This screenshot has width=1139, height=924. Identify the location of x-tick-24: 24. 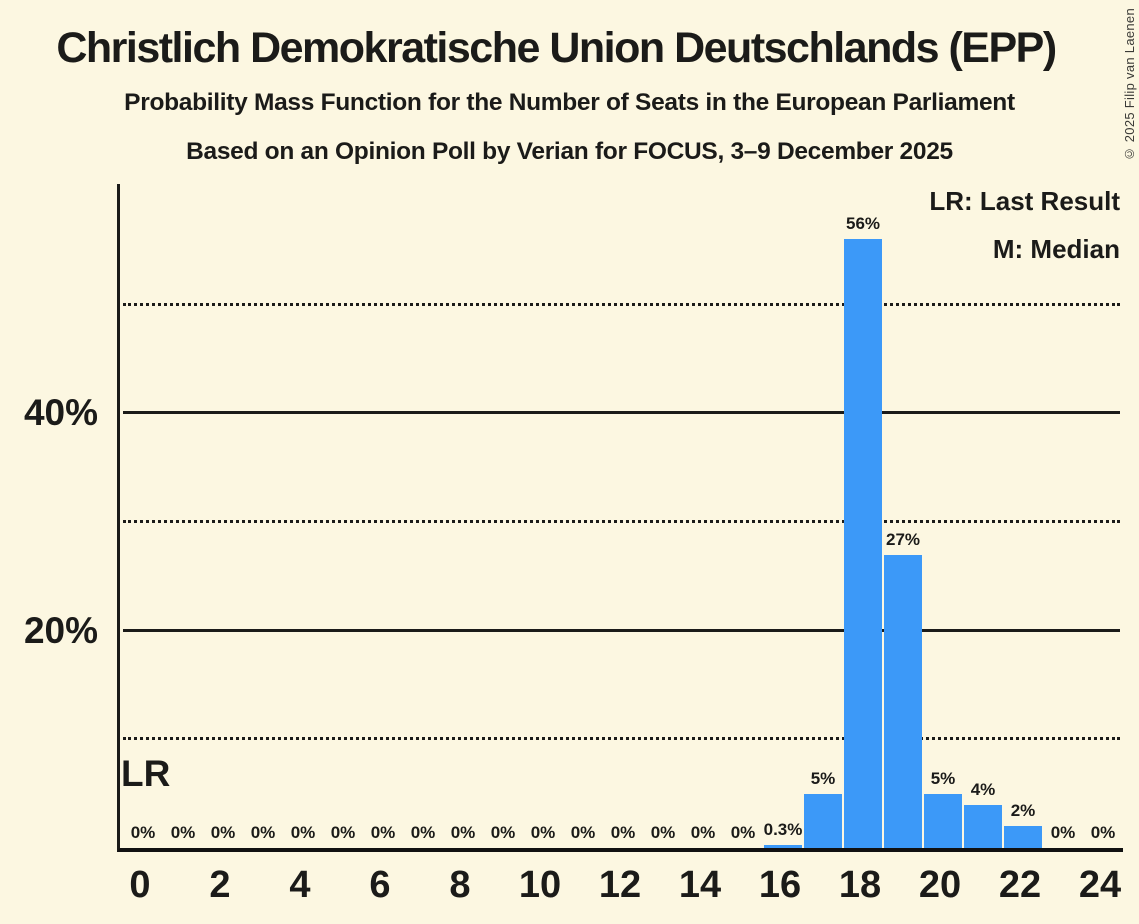
(1100, 885).